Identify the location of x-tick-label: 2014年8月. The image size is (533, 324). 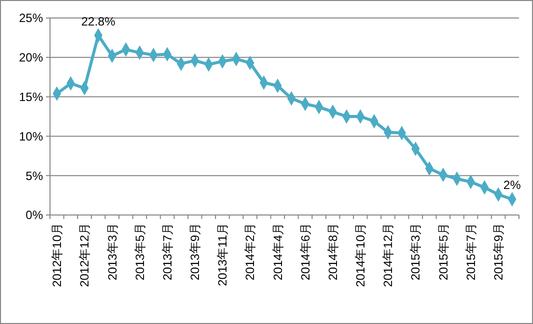
(333, 251).